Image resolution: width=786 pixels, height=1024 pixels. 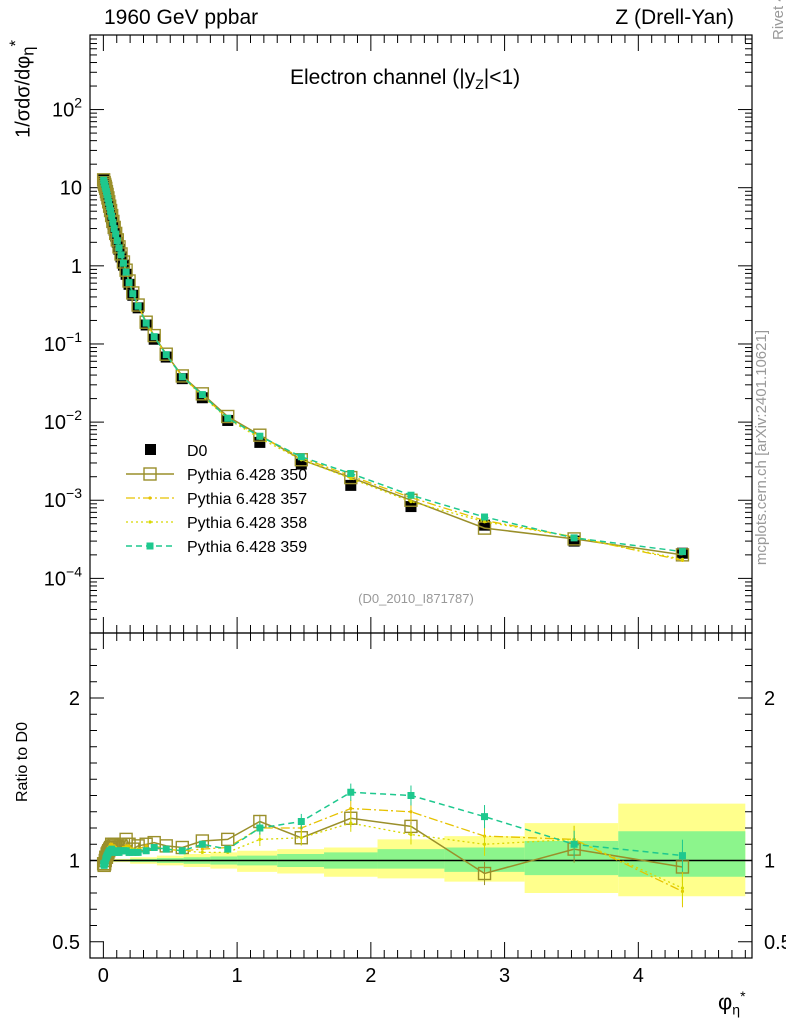 What do you see at coordinates (71, 189) in the screenshot?
I see `y-tick-label: 10` at bounding box center [71, 189].